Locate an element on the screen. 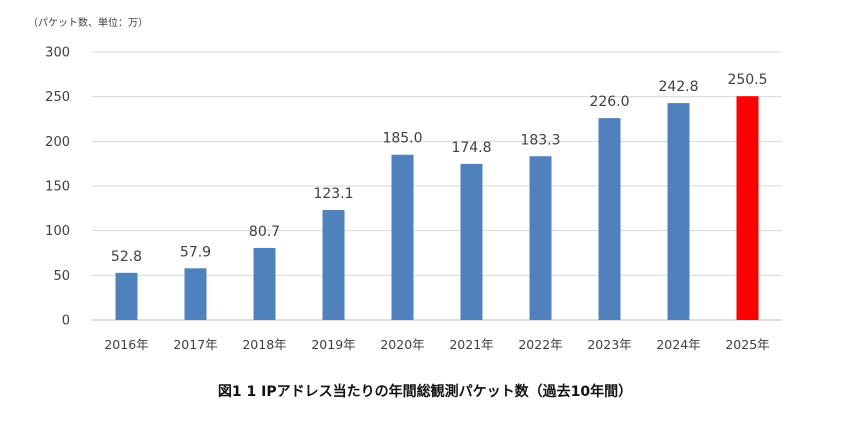 The image size is (850, 422). x-tick-label: 2023年 is located at coordinates (609, 344).